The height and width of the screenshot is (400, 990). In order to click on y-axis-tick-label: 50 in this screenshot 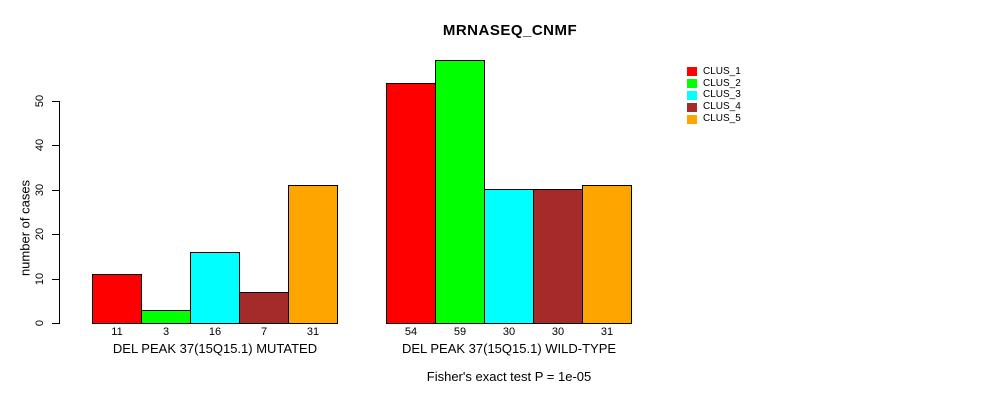, I will do `click(40, 100)`.